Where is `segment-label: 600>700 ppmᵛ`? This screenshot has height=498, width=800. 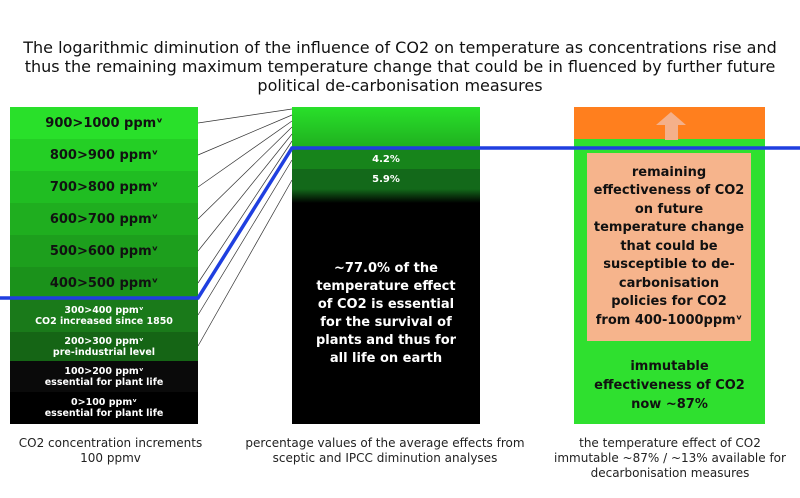
segment-label: 600>700 ppmᵛ is located at coordinates (104, 219).